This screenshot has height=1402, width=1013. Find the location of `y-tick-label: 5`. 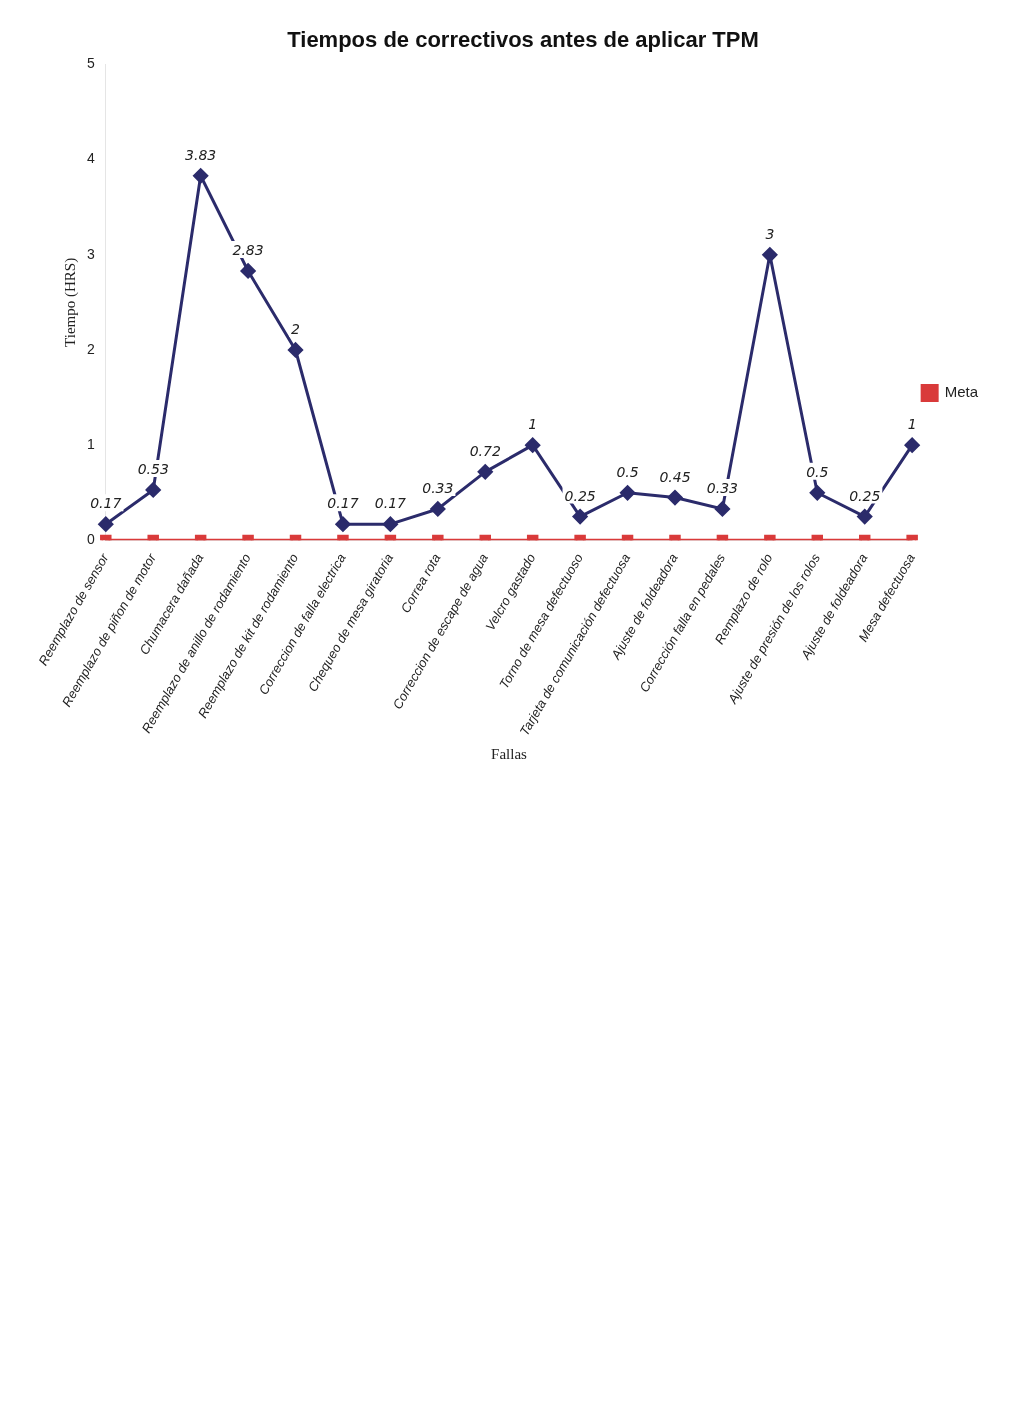

y-tick-label: 5 is located at coordinates (90, 63).